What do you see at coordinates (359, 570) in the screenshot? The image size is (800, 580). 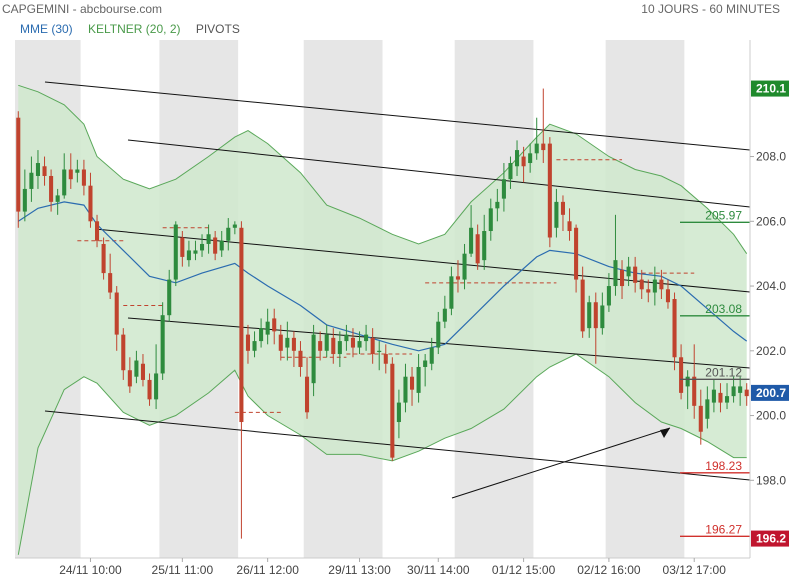 I see `x-tick-label-3: 29/11 13:00` at bounding box center [359, 570].